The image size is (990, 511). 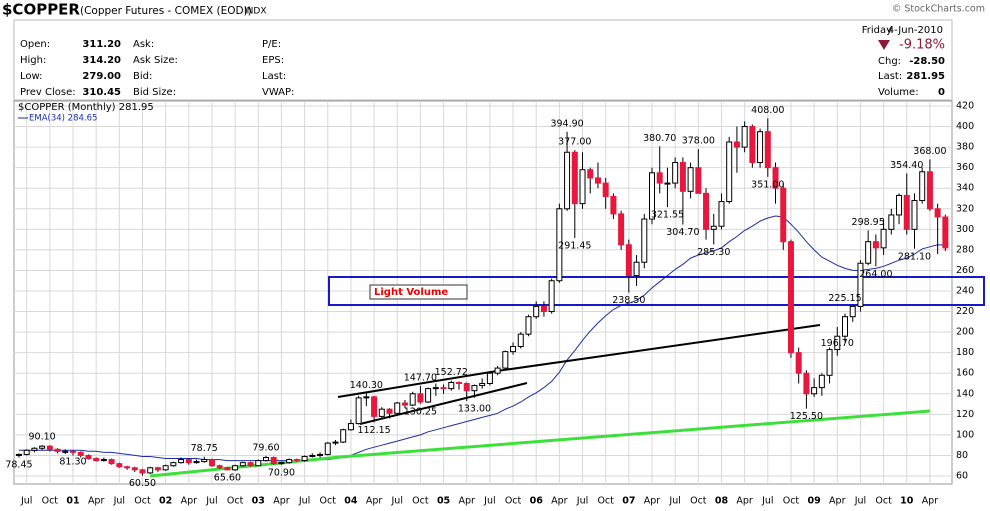 I want to click on quote-value: 279.00, so click(x=101, y=76).